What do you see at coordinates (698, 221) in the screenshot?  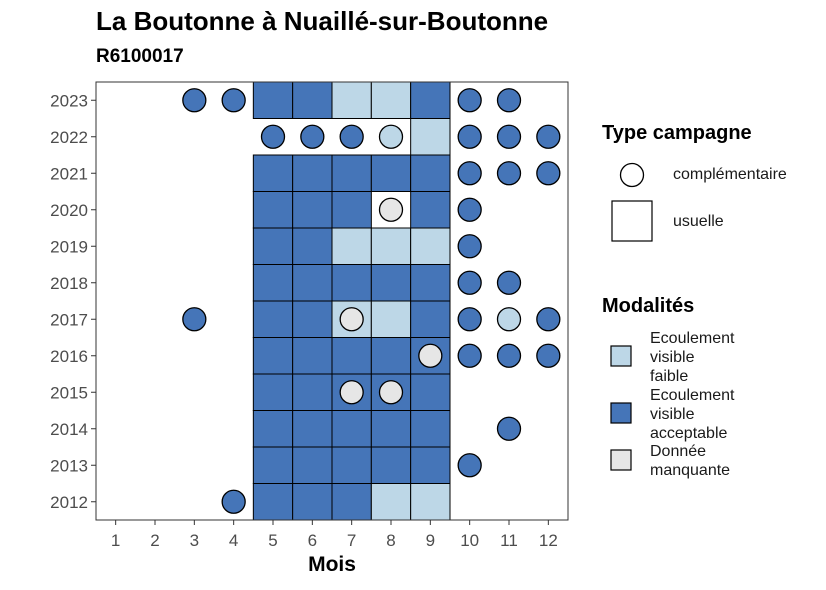 I see `legend-type-usuelle-label: usuelle` at bounding box center [698, 221].